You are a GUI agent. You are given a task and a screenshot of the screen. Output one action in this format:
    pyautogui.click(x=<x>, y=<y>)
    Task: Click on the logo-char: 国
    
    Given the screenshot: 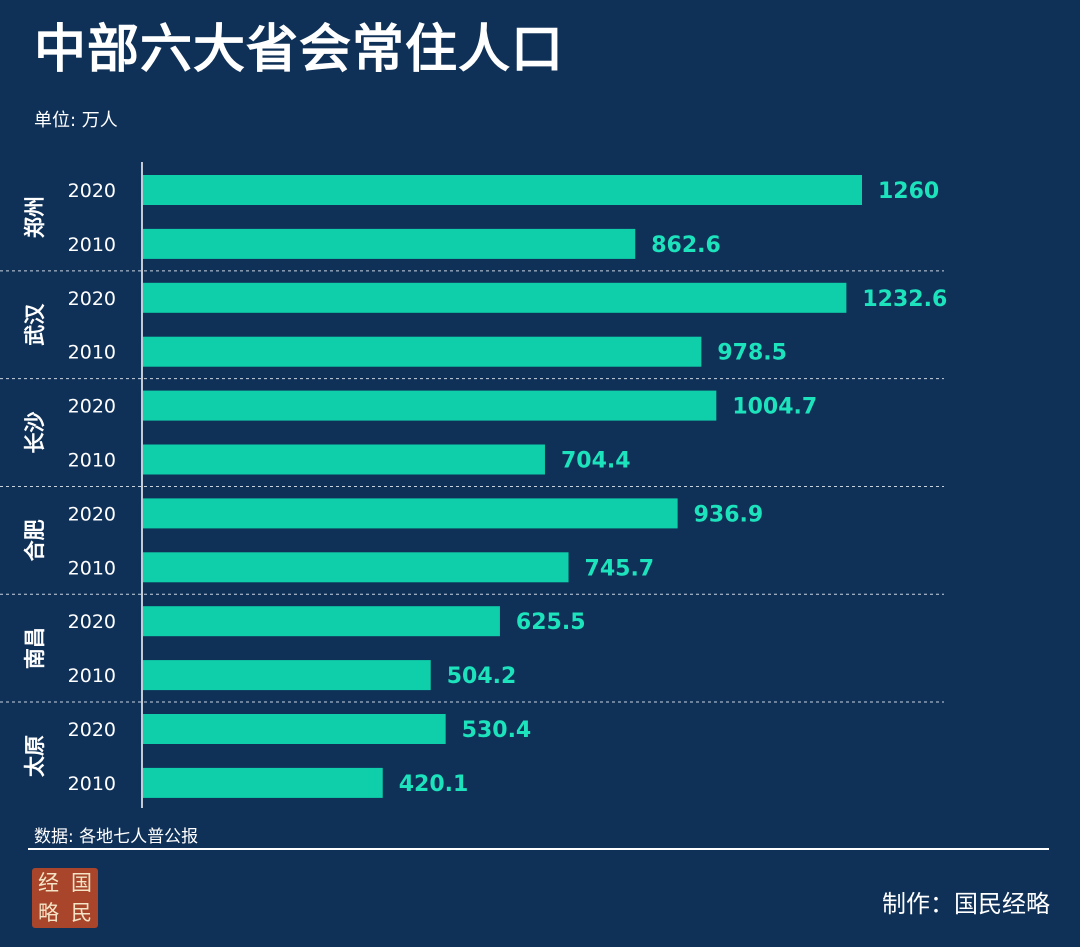 What is the action you would take?
    pyautogui.click(x=81, y=882)
    